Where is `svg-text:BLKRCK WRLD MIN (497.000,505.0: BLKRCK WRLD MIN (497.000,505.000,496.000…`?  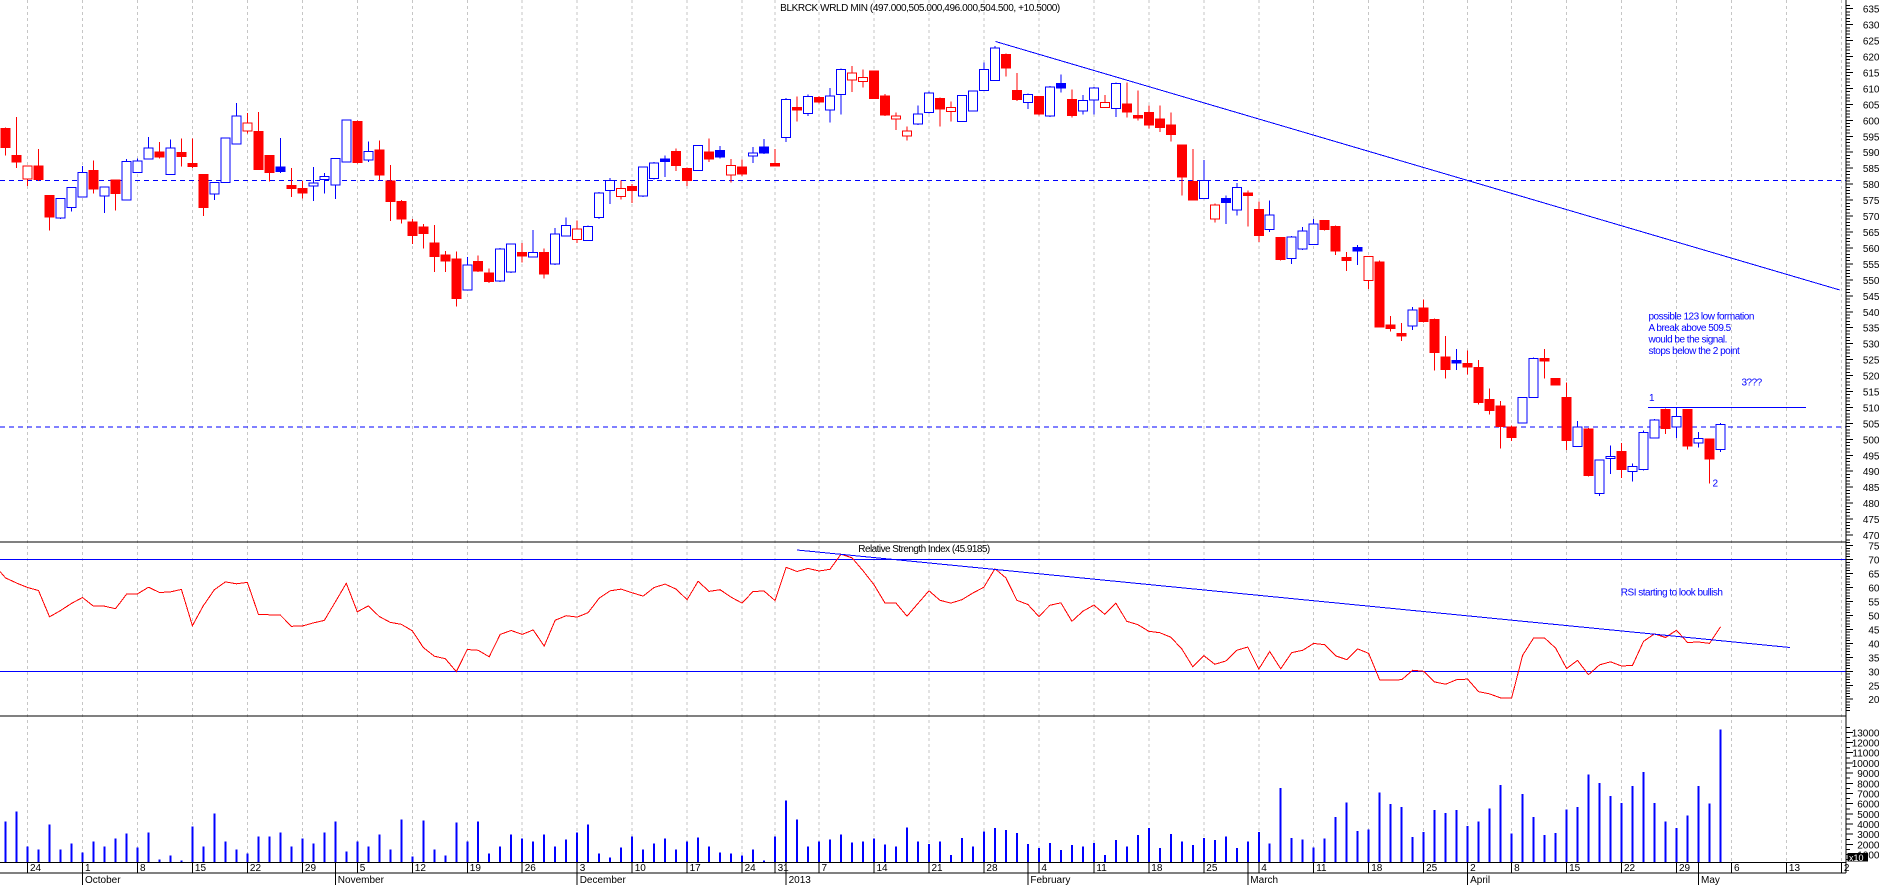
svg-text:BLKRCK WRLD MIN (497.000,505.0: BLKRCK WRLD MIN (497.000,505.000,496.000… is located at coordinates (920, 8).